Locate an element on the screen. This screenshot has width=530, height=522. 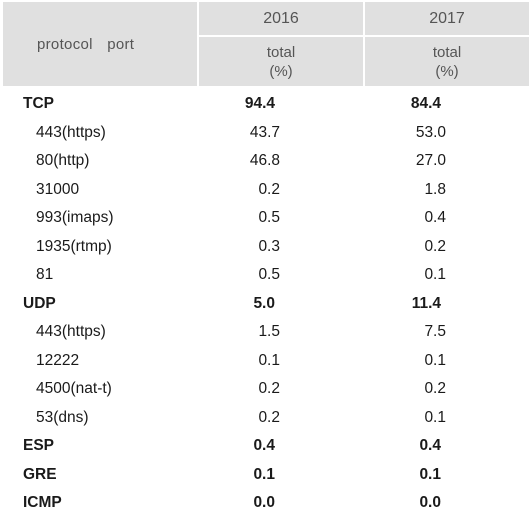
value-2016: 94.4 is located at coordinates (281, 103).